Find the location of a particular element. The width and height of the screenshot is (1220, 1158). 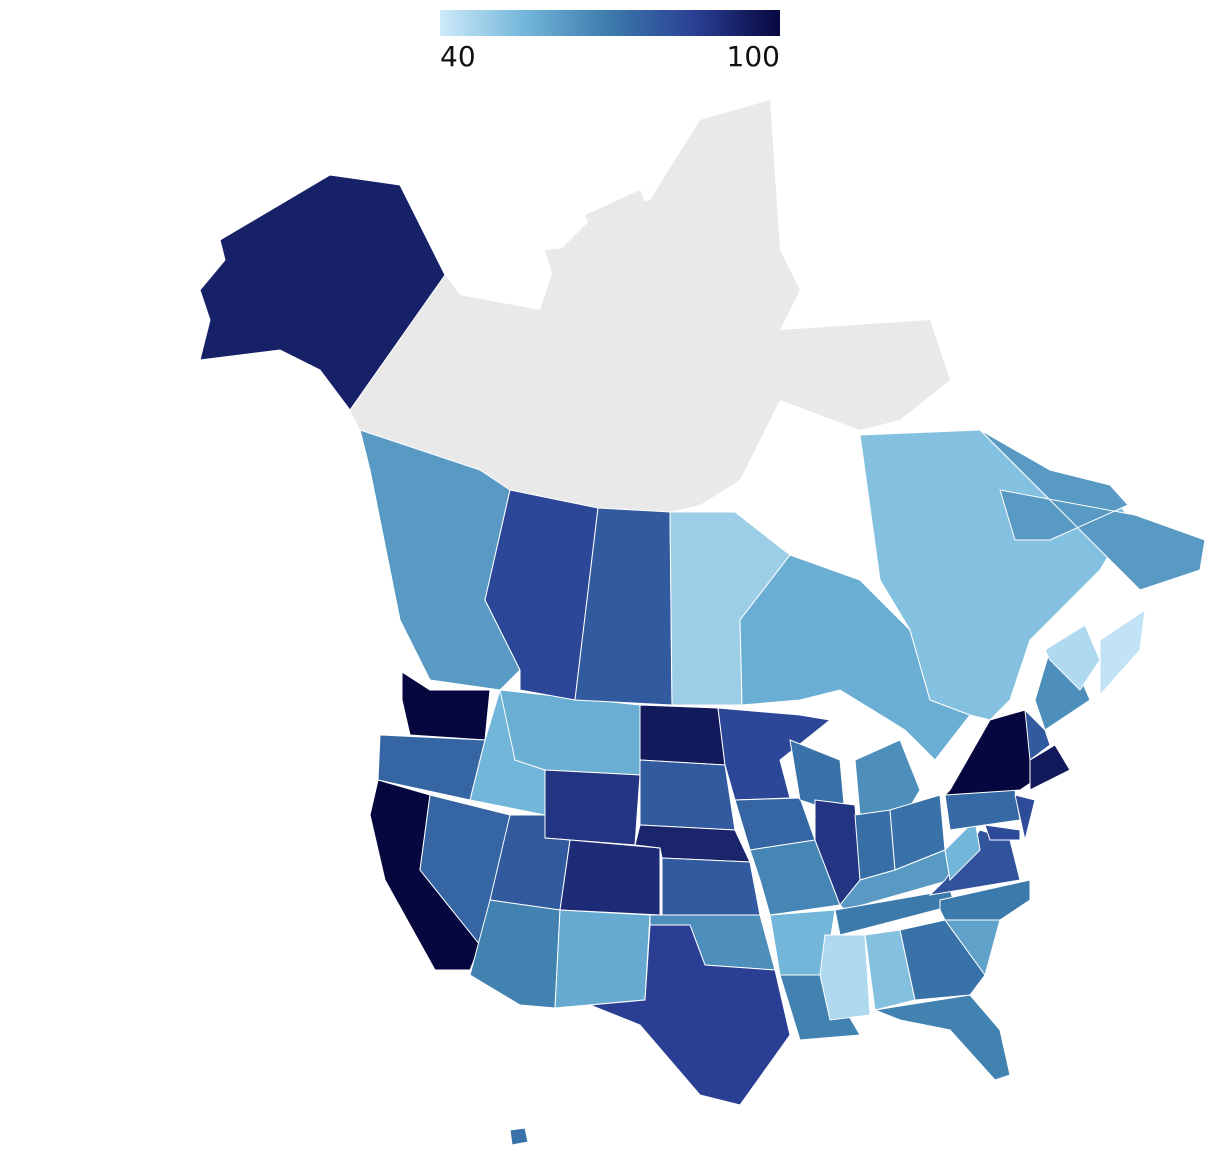

colorbar-tick-label: 100 is located at coordinates (753, 56).